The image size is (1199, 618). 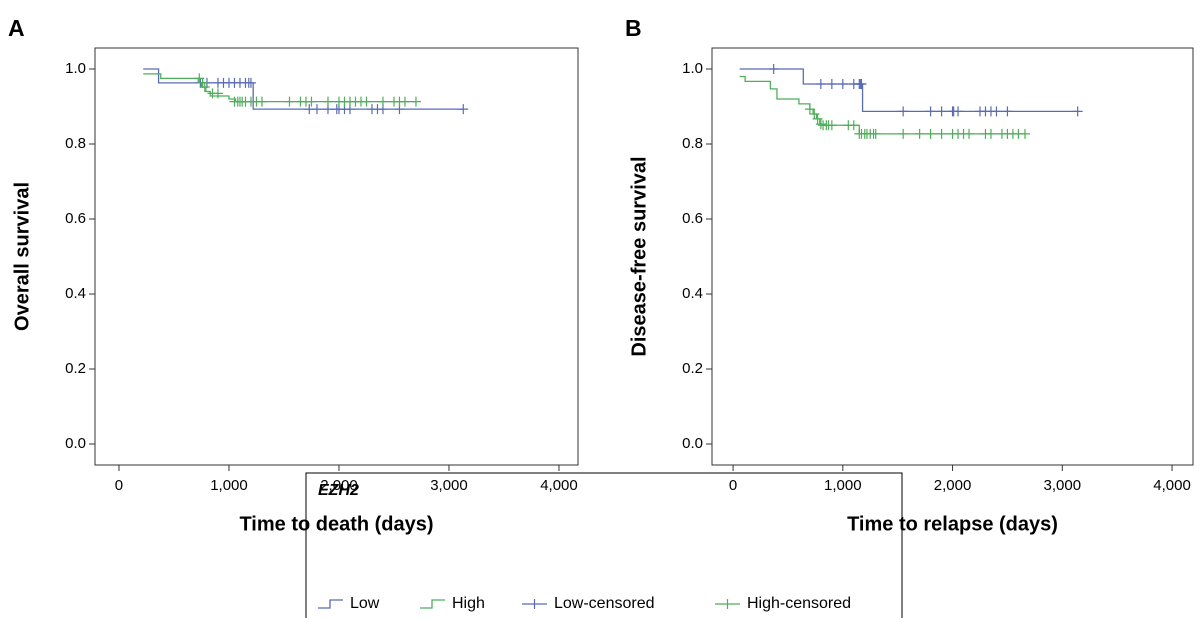 I want to click on x-axis-label: Time to relapse (days), so click(x=952, y=524).